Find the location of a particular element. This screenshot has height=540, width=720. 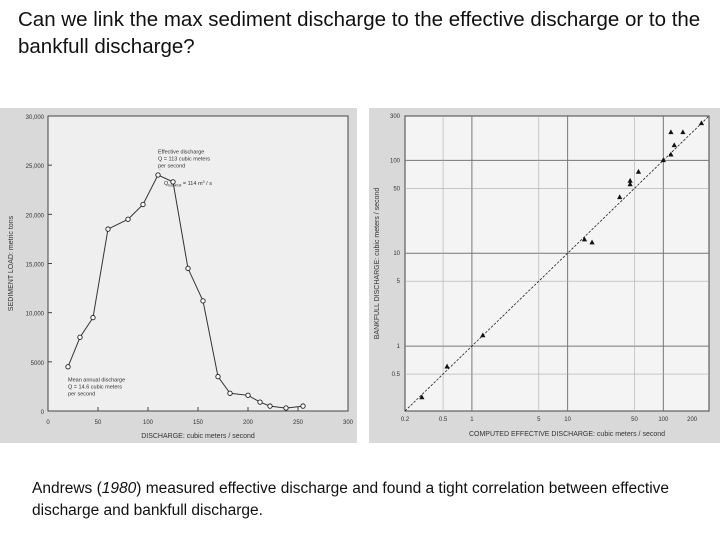

x-tick-label: 10 is located at coordinates (567, 420).